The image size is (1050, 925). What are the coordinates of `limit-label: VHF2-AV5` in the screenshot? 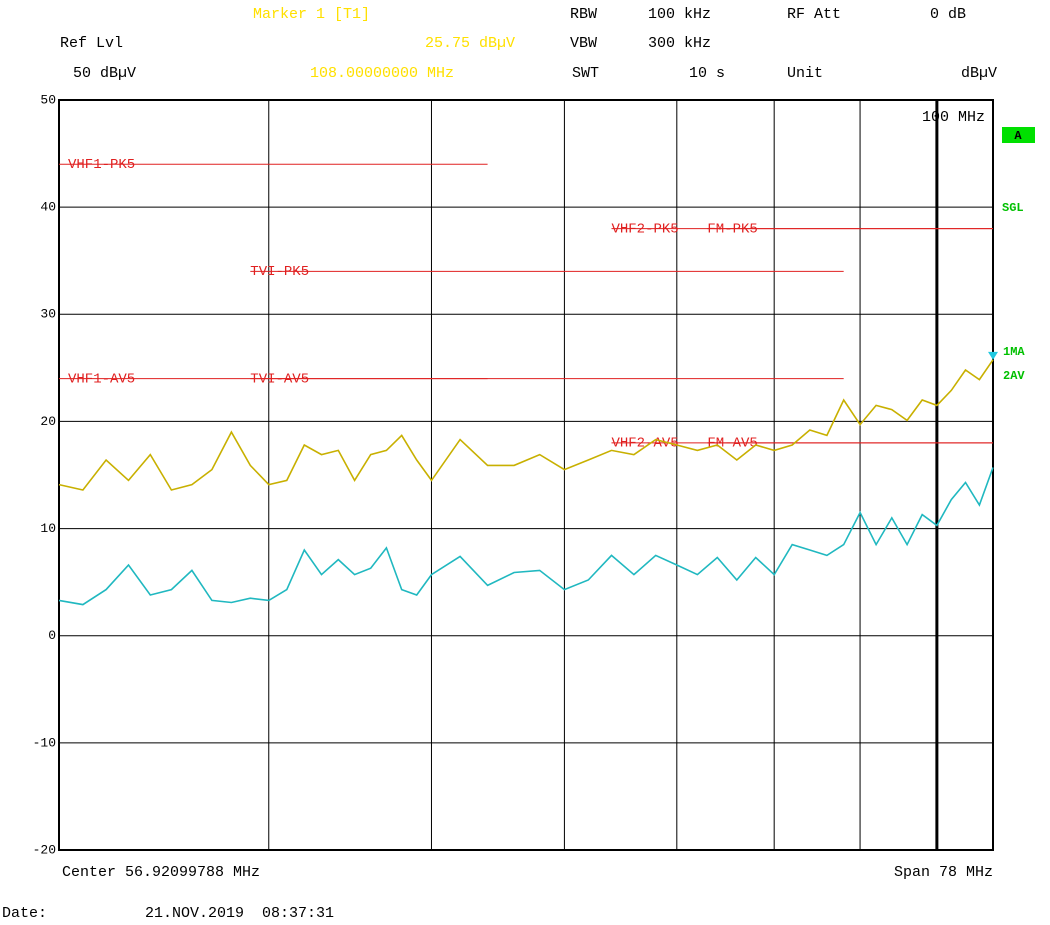 It's located at (644, 444).